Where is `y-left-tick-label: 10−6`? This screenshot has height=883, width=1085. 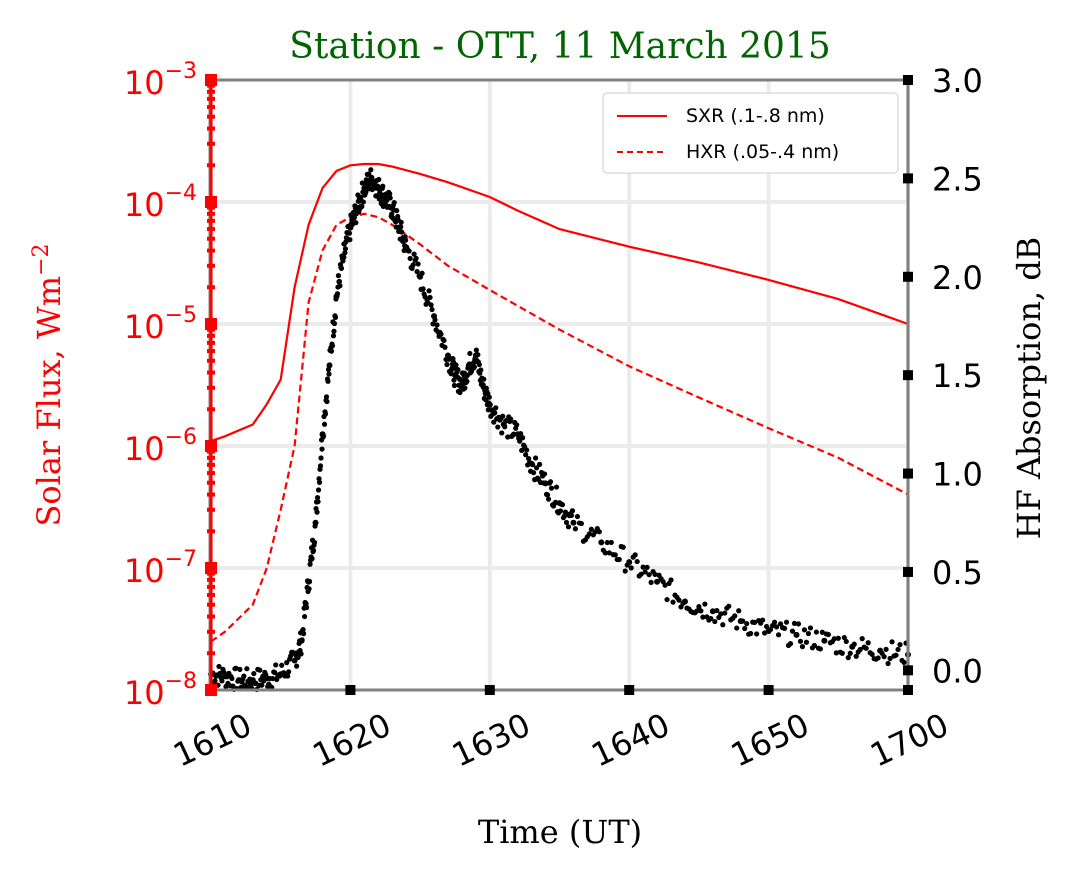 y-left-tick-label: 10−6 is located at coordinates (160, 446).